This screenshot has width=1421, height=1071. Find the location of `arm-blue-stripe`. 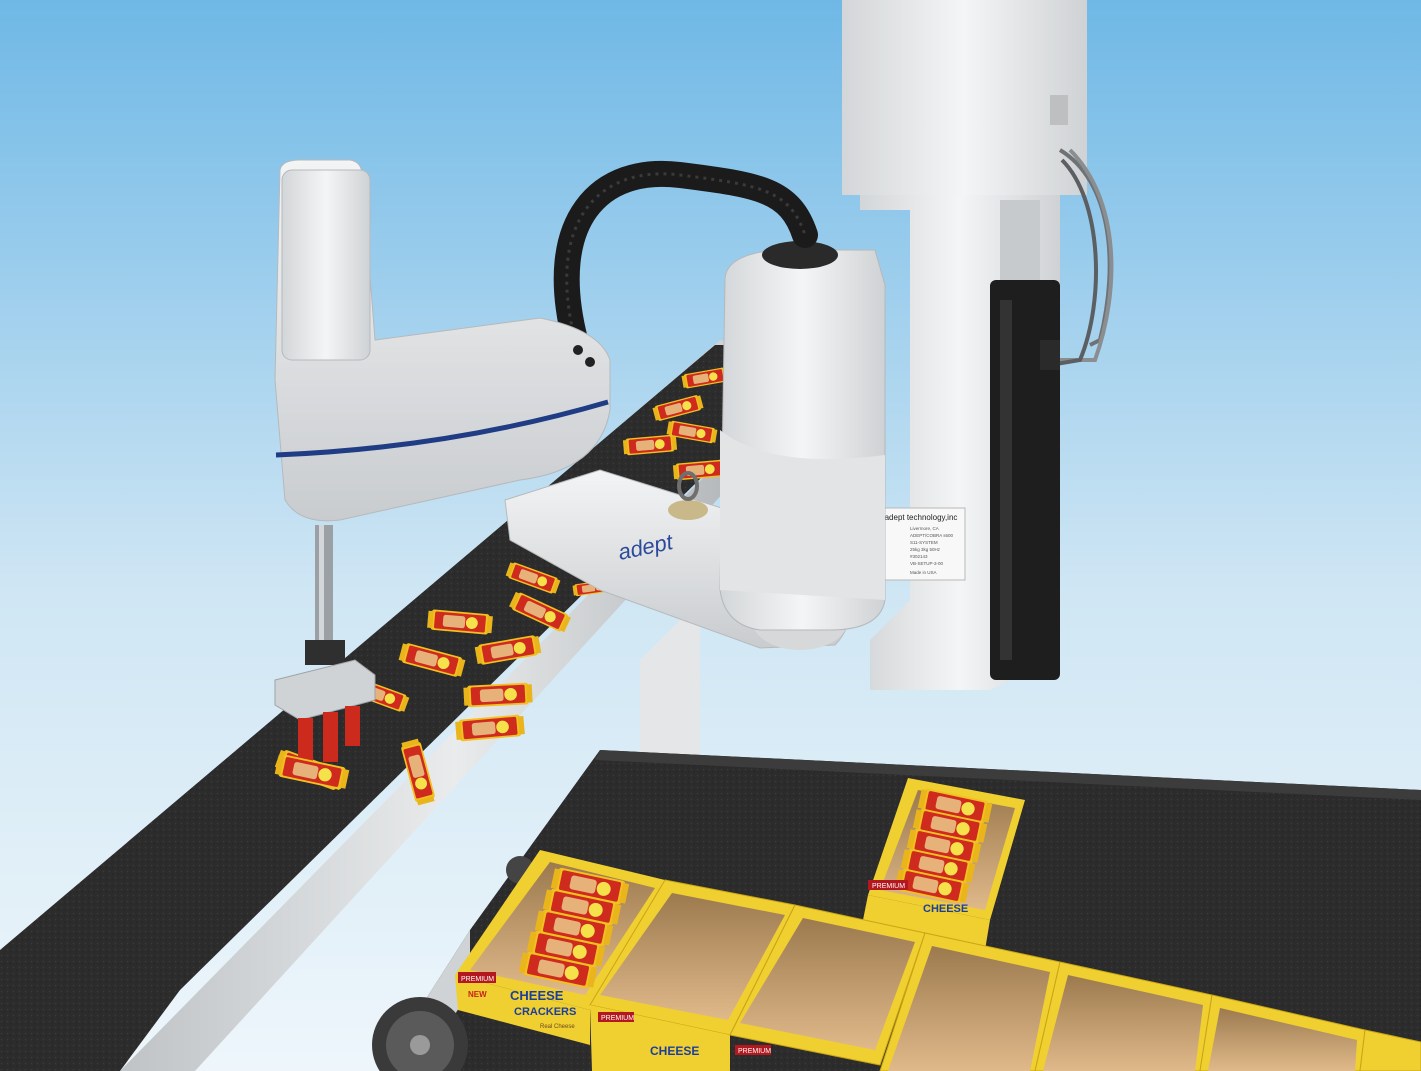

arm-blue-stripe is located at coordinates (442, 428).